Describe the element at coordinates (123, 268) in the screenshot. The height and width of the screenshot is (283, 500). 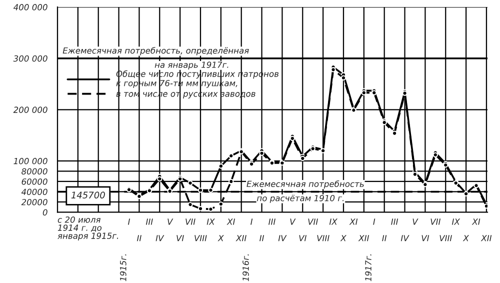
I see `text: 1915г.` at that location.